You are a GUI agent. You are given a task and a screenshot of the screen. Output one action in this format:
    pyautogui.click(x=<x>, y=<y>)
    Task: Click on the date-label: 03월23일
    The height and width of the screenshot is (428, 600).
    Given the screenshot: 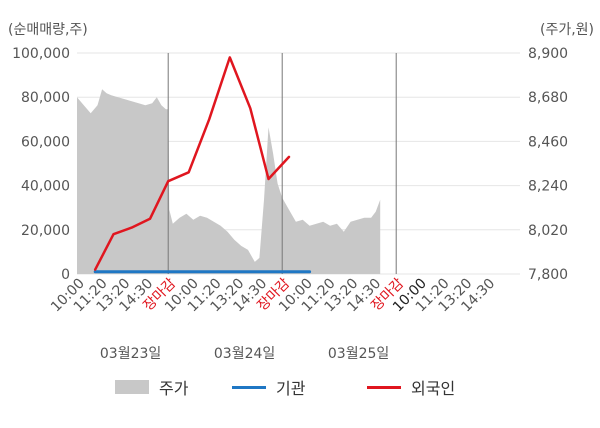 What is the action you would take?
    pyautogui.click(x=130, y=354)
    